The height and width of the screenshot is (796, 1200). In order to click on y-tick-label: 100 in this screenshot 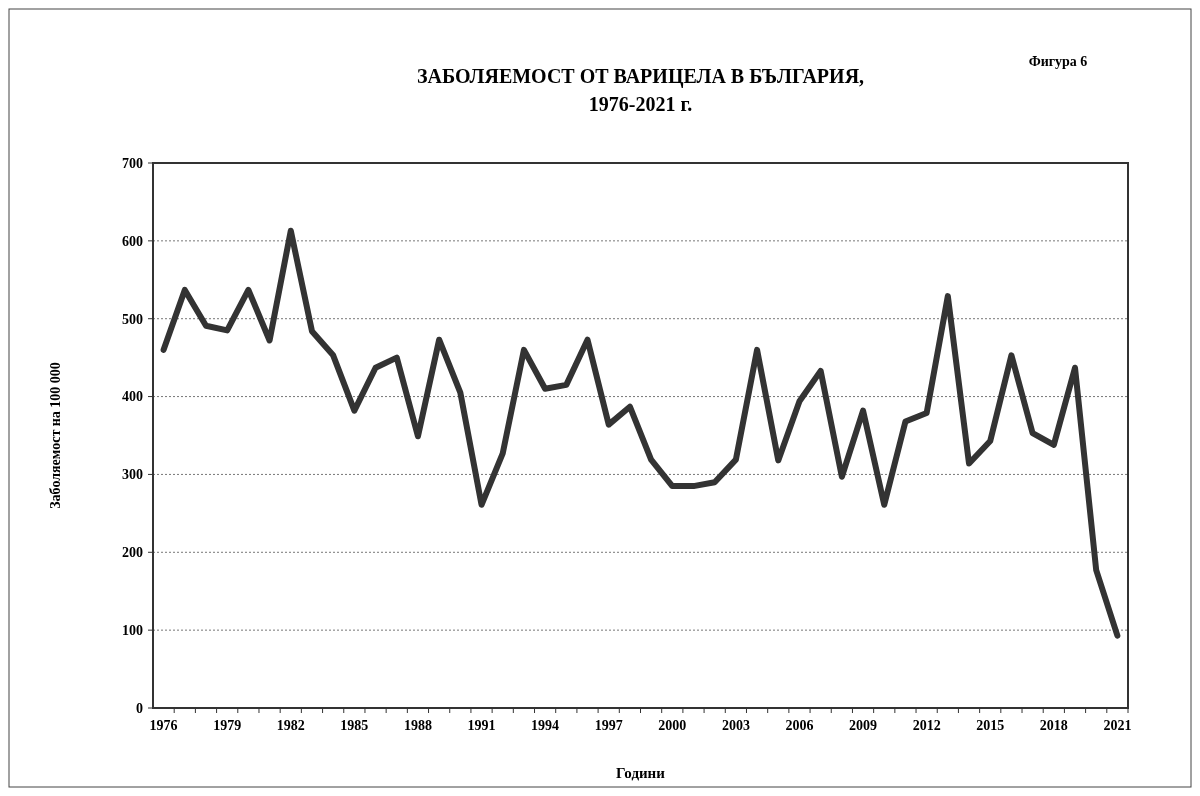, I will do `click(132, 631)`.